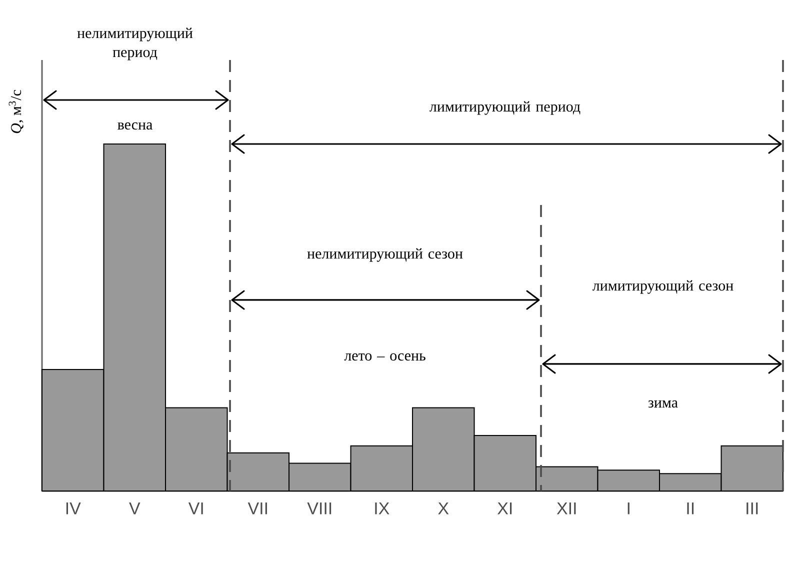 The image size is (785, 572). What do you see at coordinates (690, 508) in the screenshot?
I see `x-tick-label: II` at bounding box center [690, 508].